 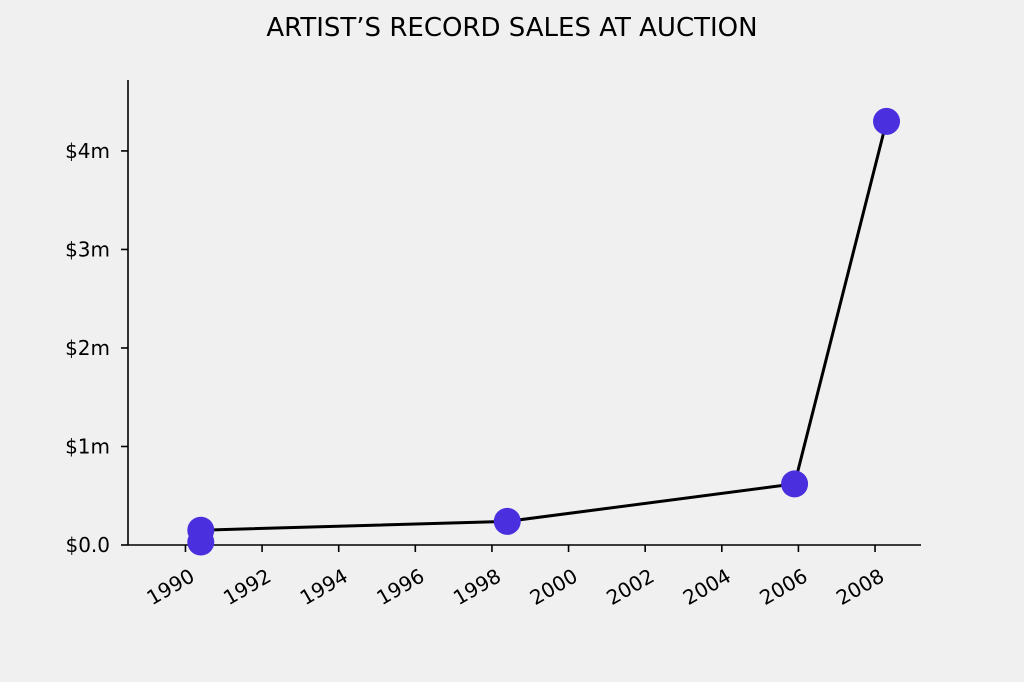 What do you see at coordinates (477, 587) in the screenshot?
I see `x-tick-label: 1998` at bounding box center [477, 587].